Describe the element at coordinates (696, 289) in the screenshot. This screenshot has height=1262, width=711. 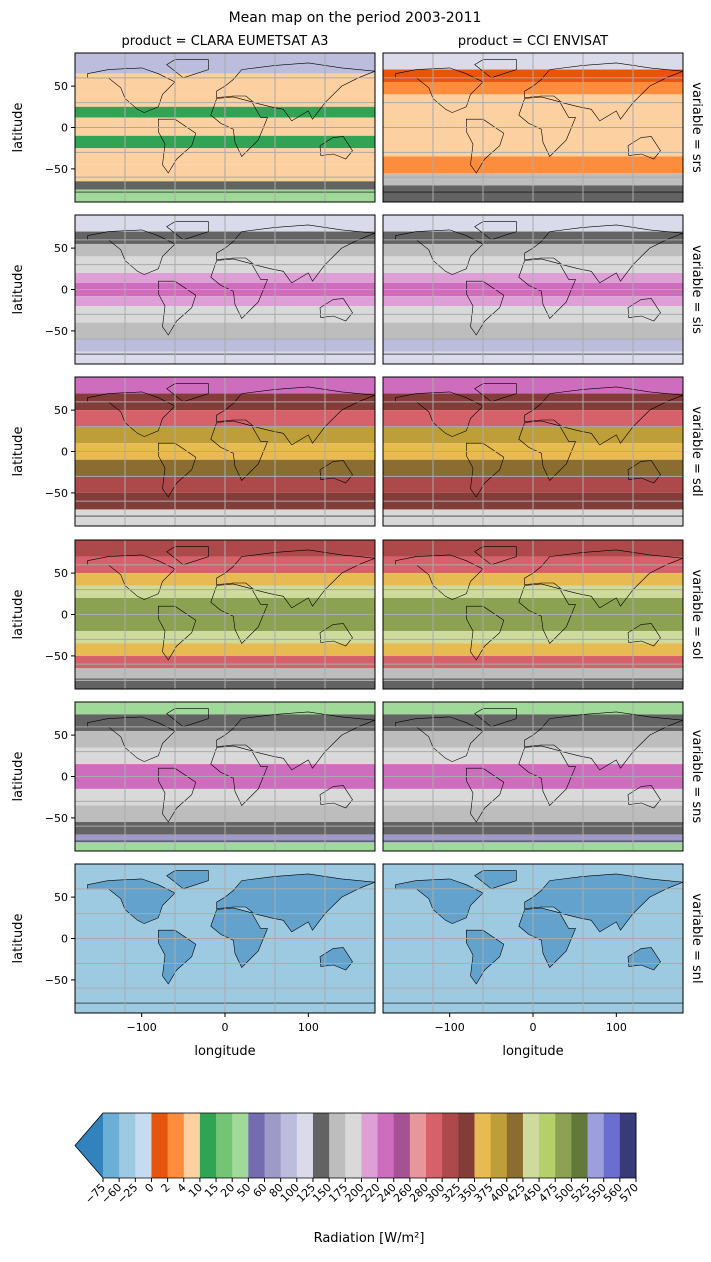
I see `row-label: variable = sis` at that location.